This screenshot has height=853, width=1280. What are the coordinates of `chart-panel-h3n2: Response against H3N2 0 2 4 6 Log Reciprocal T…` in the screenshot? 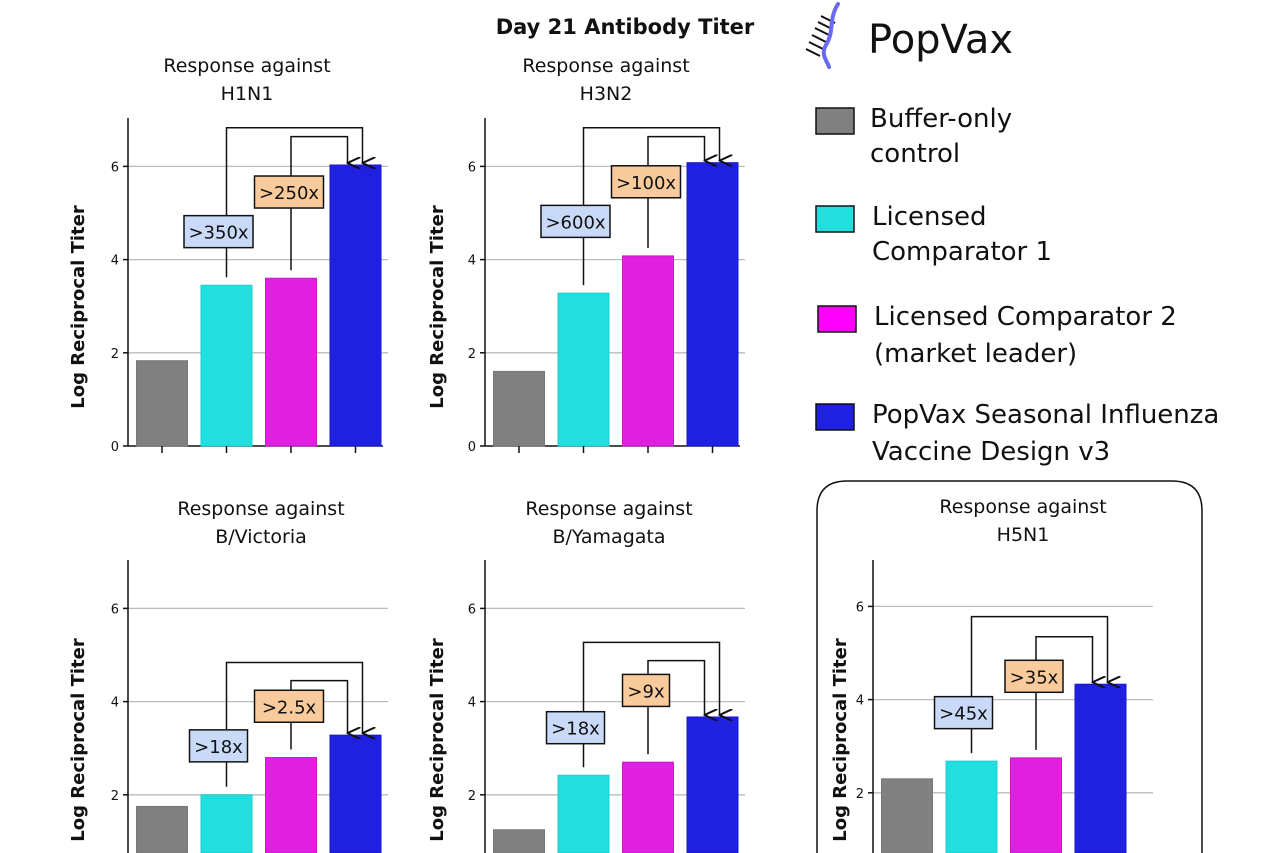 It's located at (586, 255).